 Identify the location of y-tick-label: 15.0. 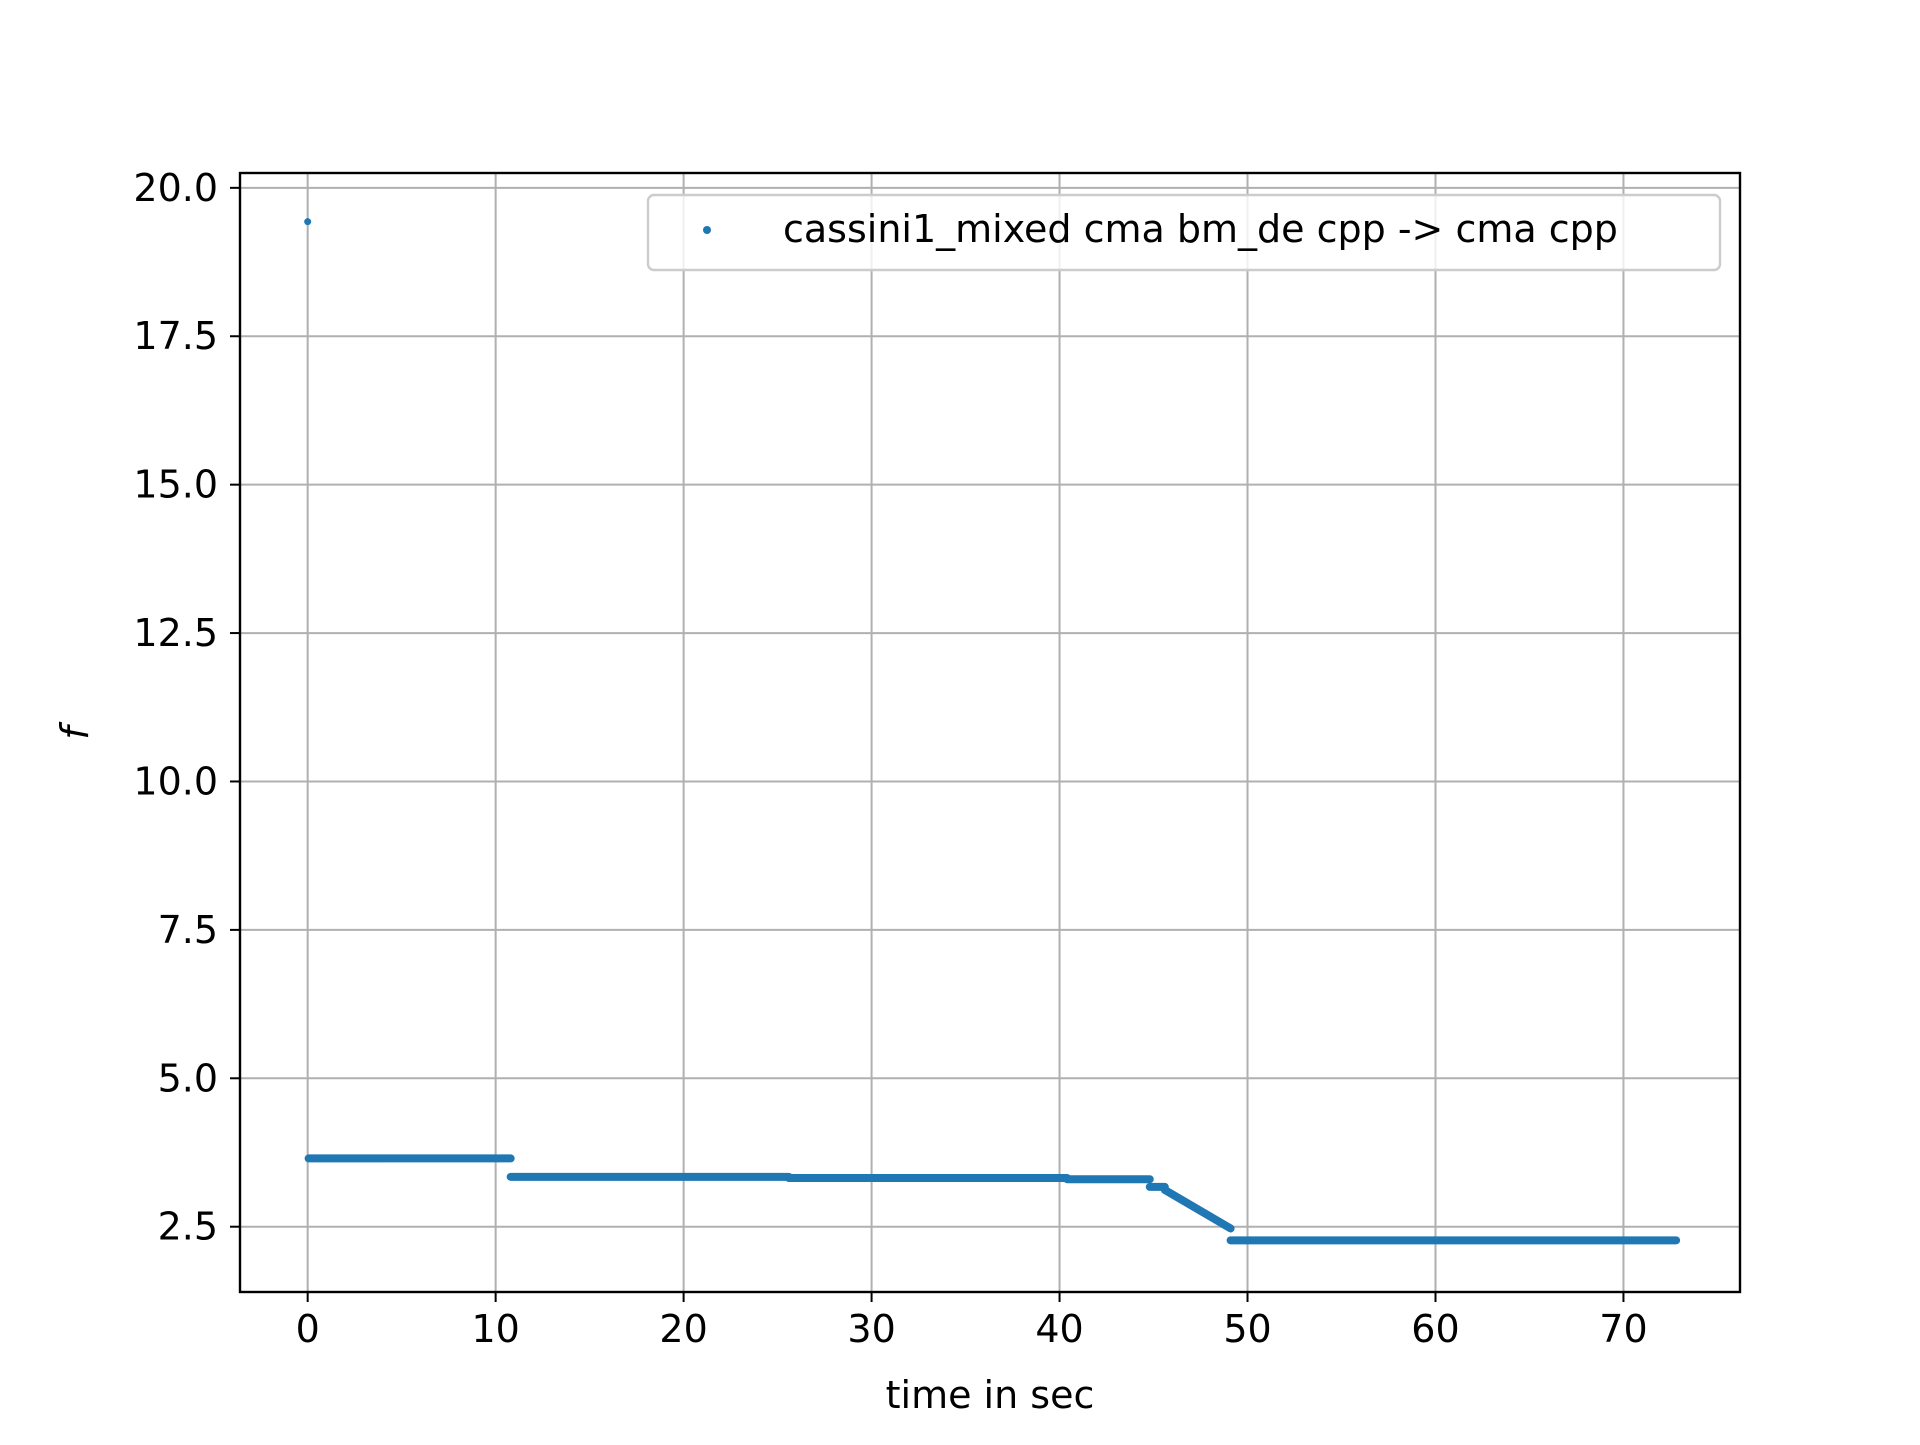
(175, 485).